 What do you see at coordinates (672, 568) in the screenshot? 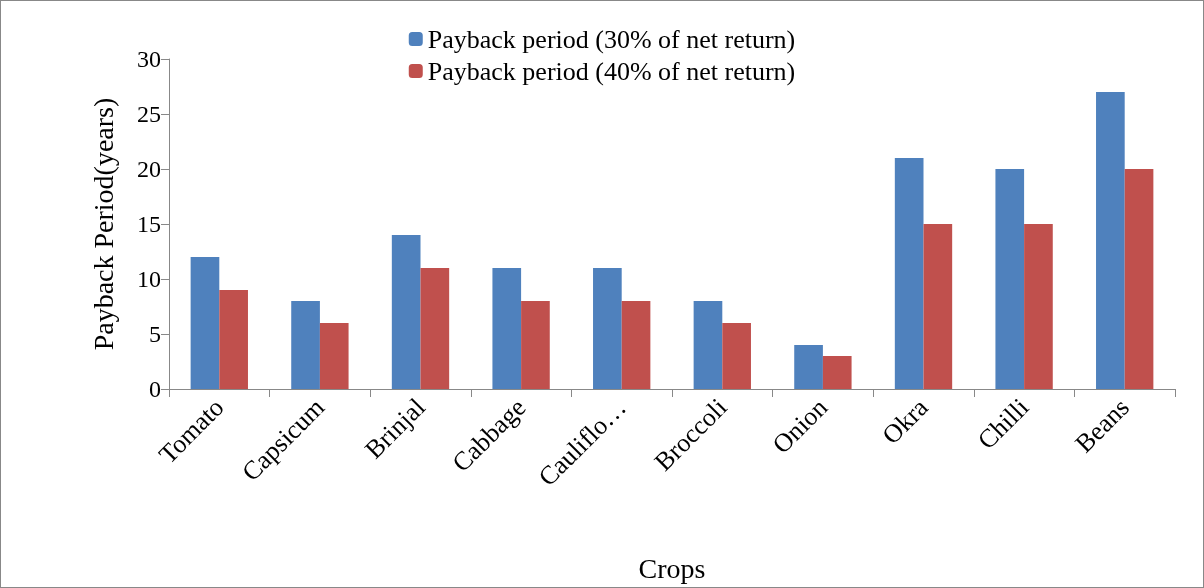
I see `x-axis-title: Crops` at bounding box center [672, 568].